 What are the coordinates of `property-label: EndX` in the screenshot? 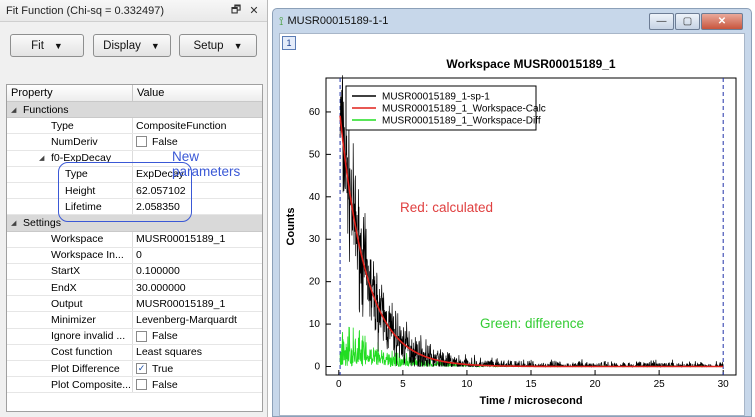 It's located at (64, 287).